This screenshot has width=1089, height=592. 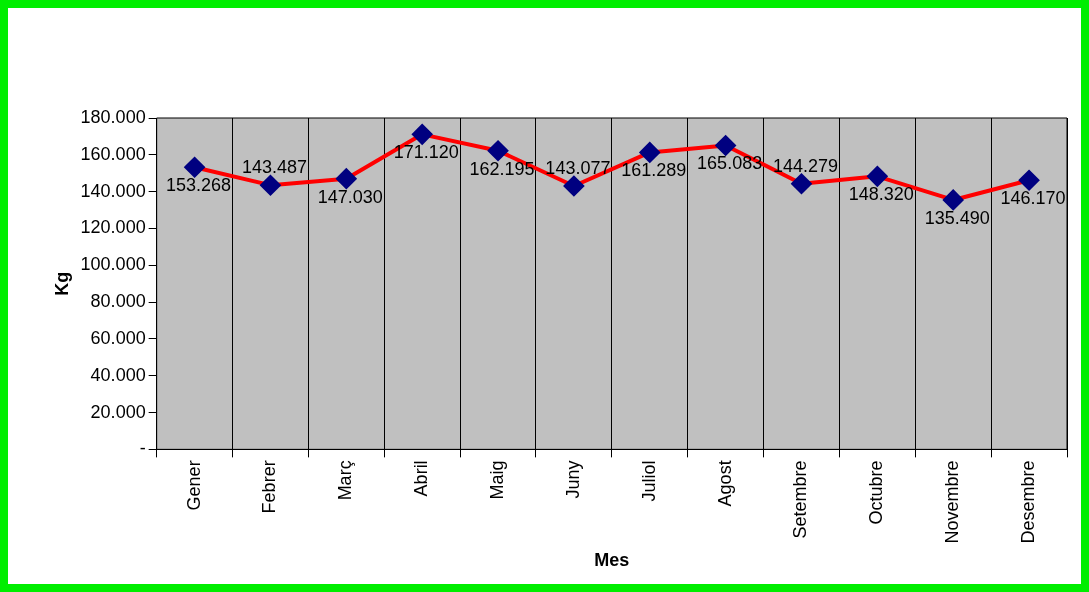 What do you see at coordinates (350, 196) in the screenshot?
I see `data-label: 147.030` at bounding box center [350, 196].